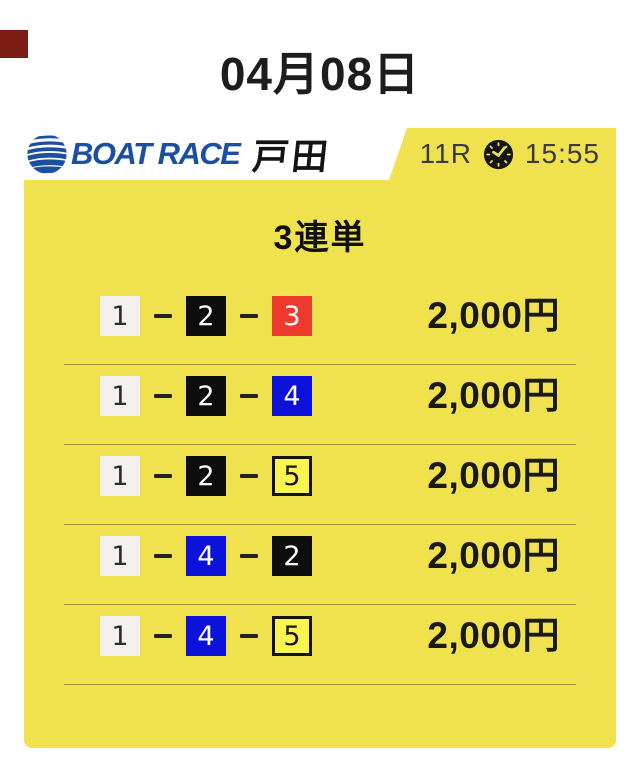  Describe the element at coordinates (320, 568) in the screenshot. I see `bet-row: 1 4 2 2,000円` at that location.